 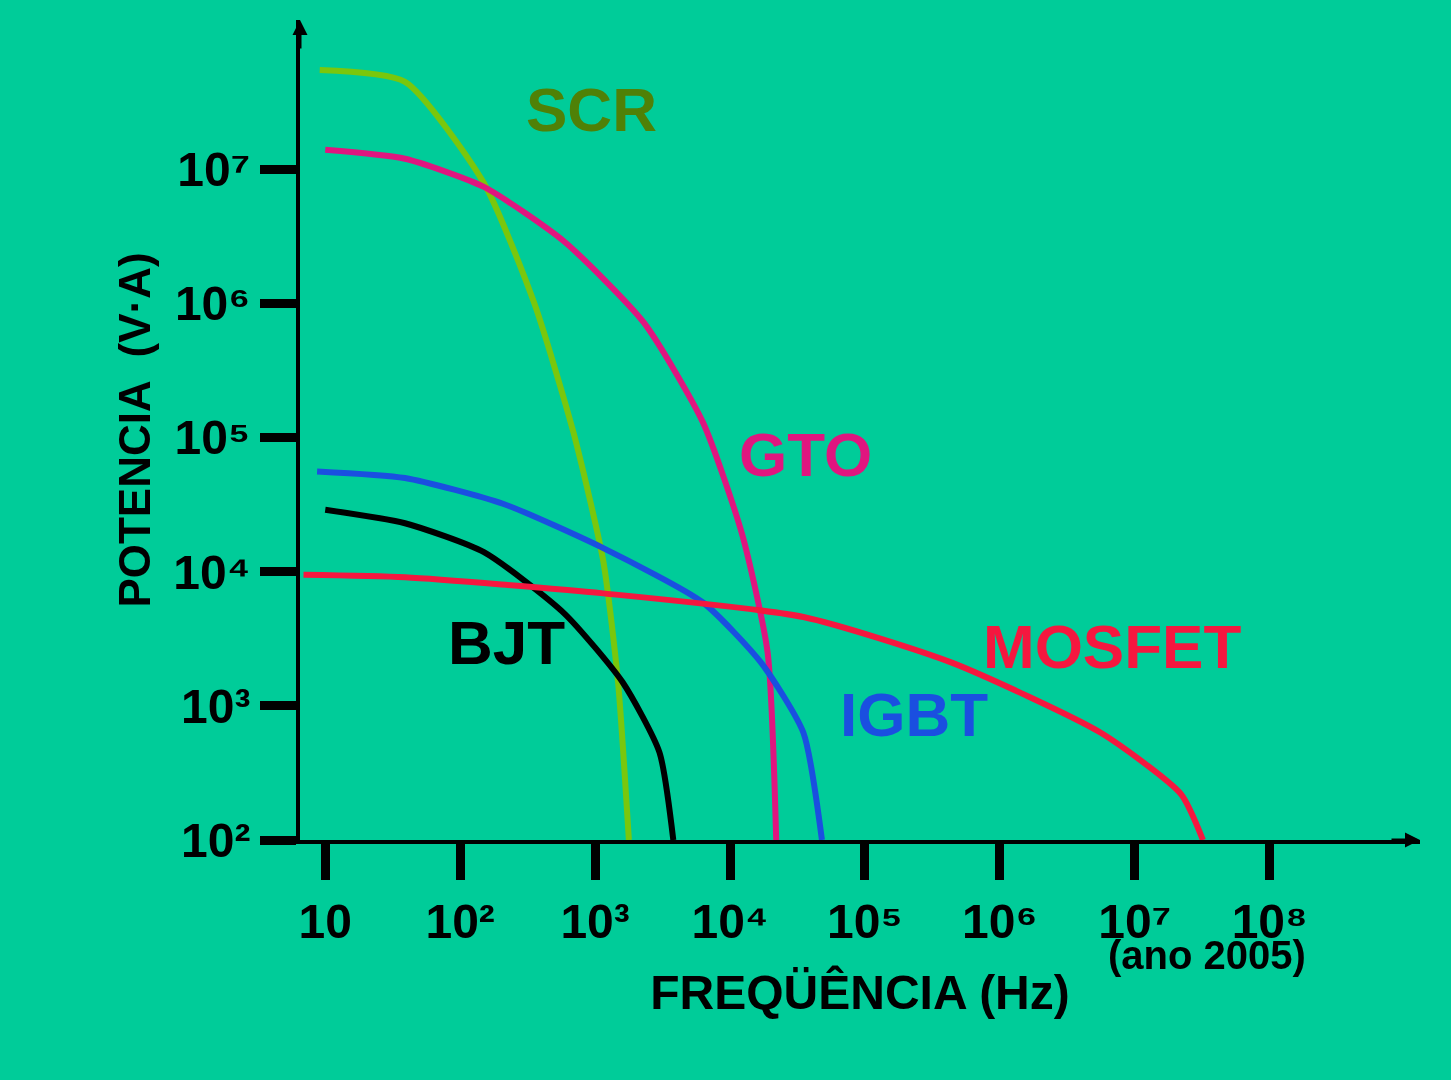 I want to click on y-tick-label: 10⁷, so click(x=214, y=170).